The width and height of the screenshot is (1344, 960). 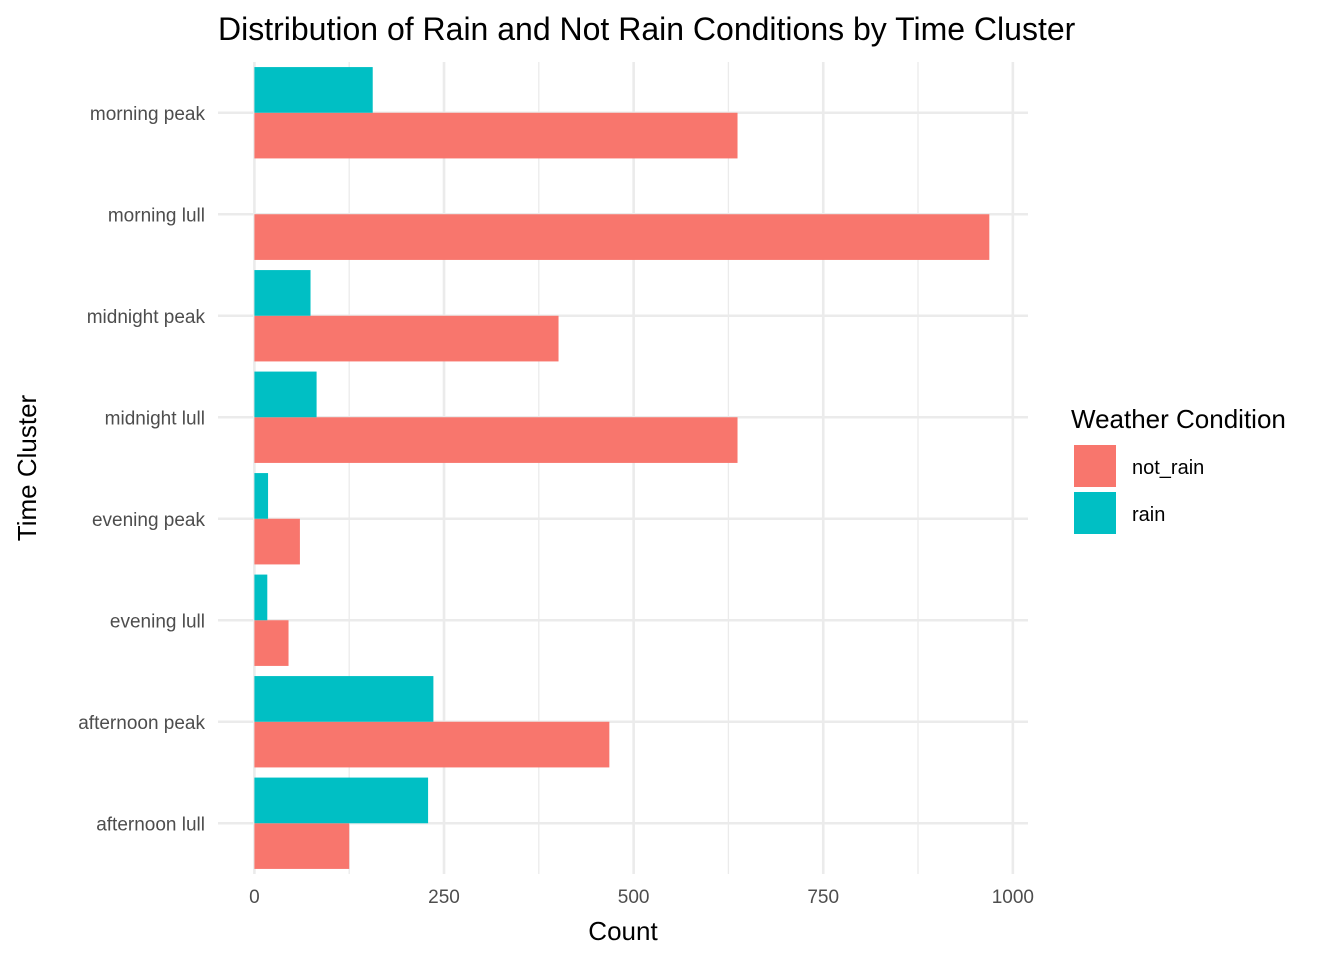 What do you see at coordinates (1013, 897) in the screenshot?
I see `x-tick-label: 1000` at bounding box center [1013, 897].